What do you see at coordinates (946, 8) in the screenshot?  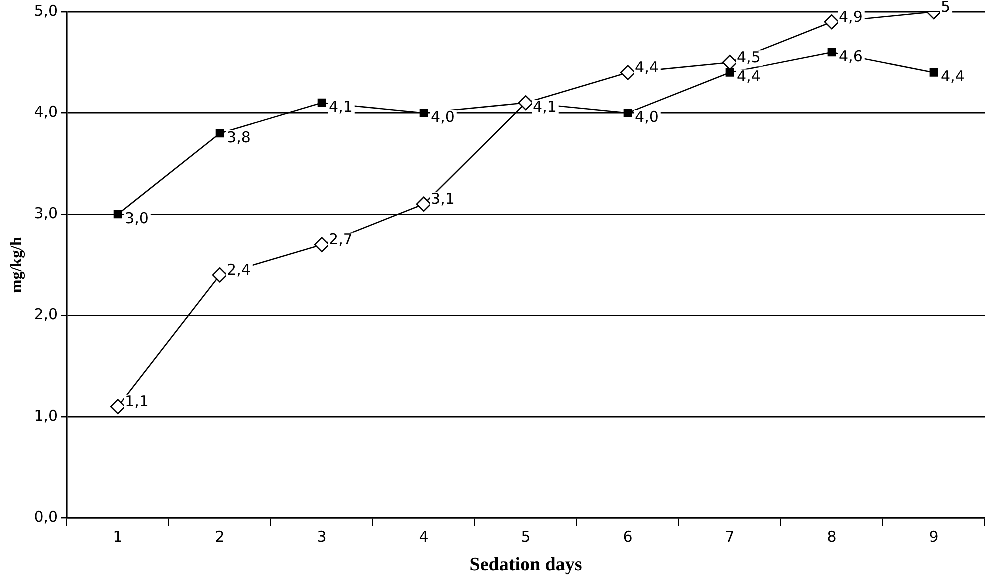 I see `data-label: 5` at bounding box center [946, 8].